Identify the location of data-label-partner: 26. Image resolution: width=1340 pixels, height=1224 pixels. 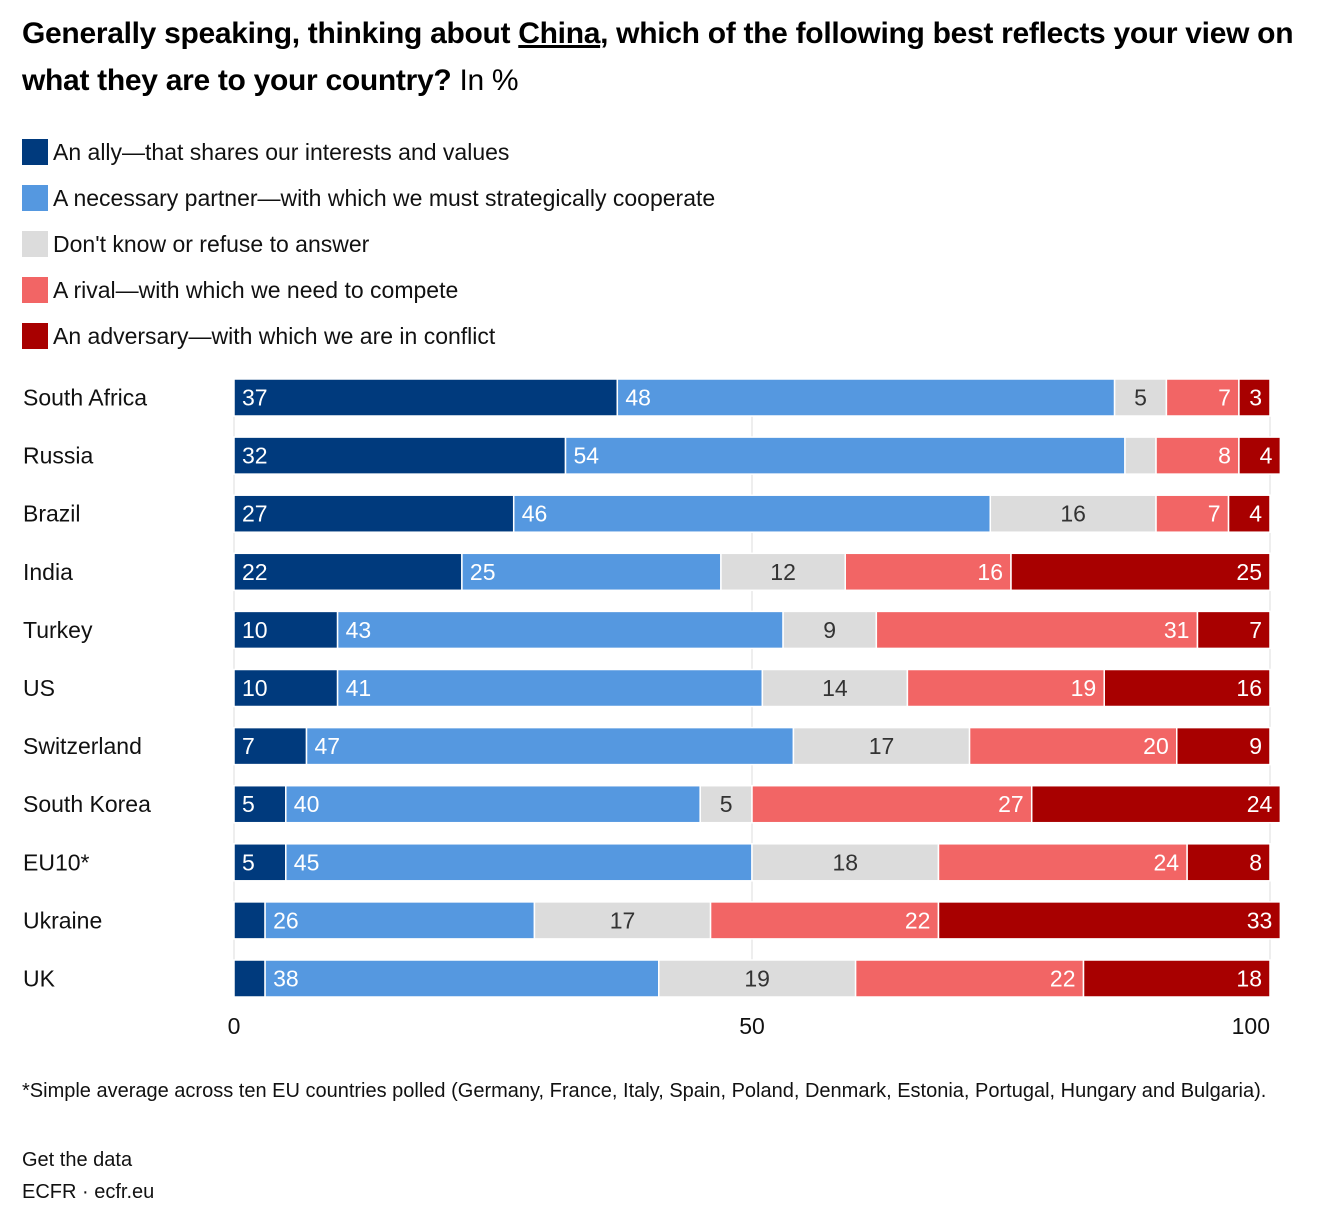
(286, 920).